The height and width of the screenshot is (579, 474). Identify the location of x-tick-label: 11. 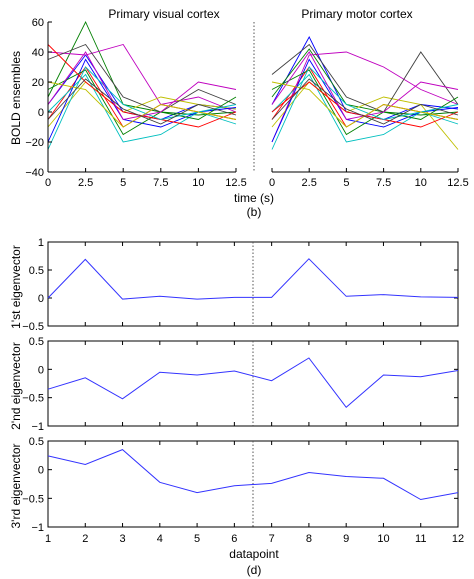
(420, 539).